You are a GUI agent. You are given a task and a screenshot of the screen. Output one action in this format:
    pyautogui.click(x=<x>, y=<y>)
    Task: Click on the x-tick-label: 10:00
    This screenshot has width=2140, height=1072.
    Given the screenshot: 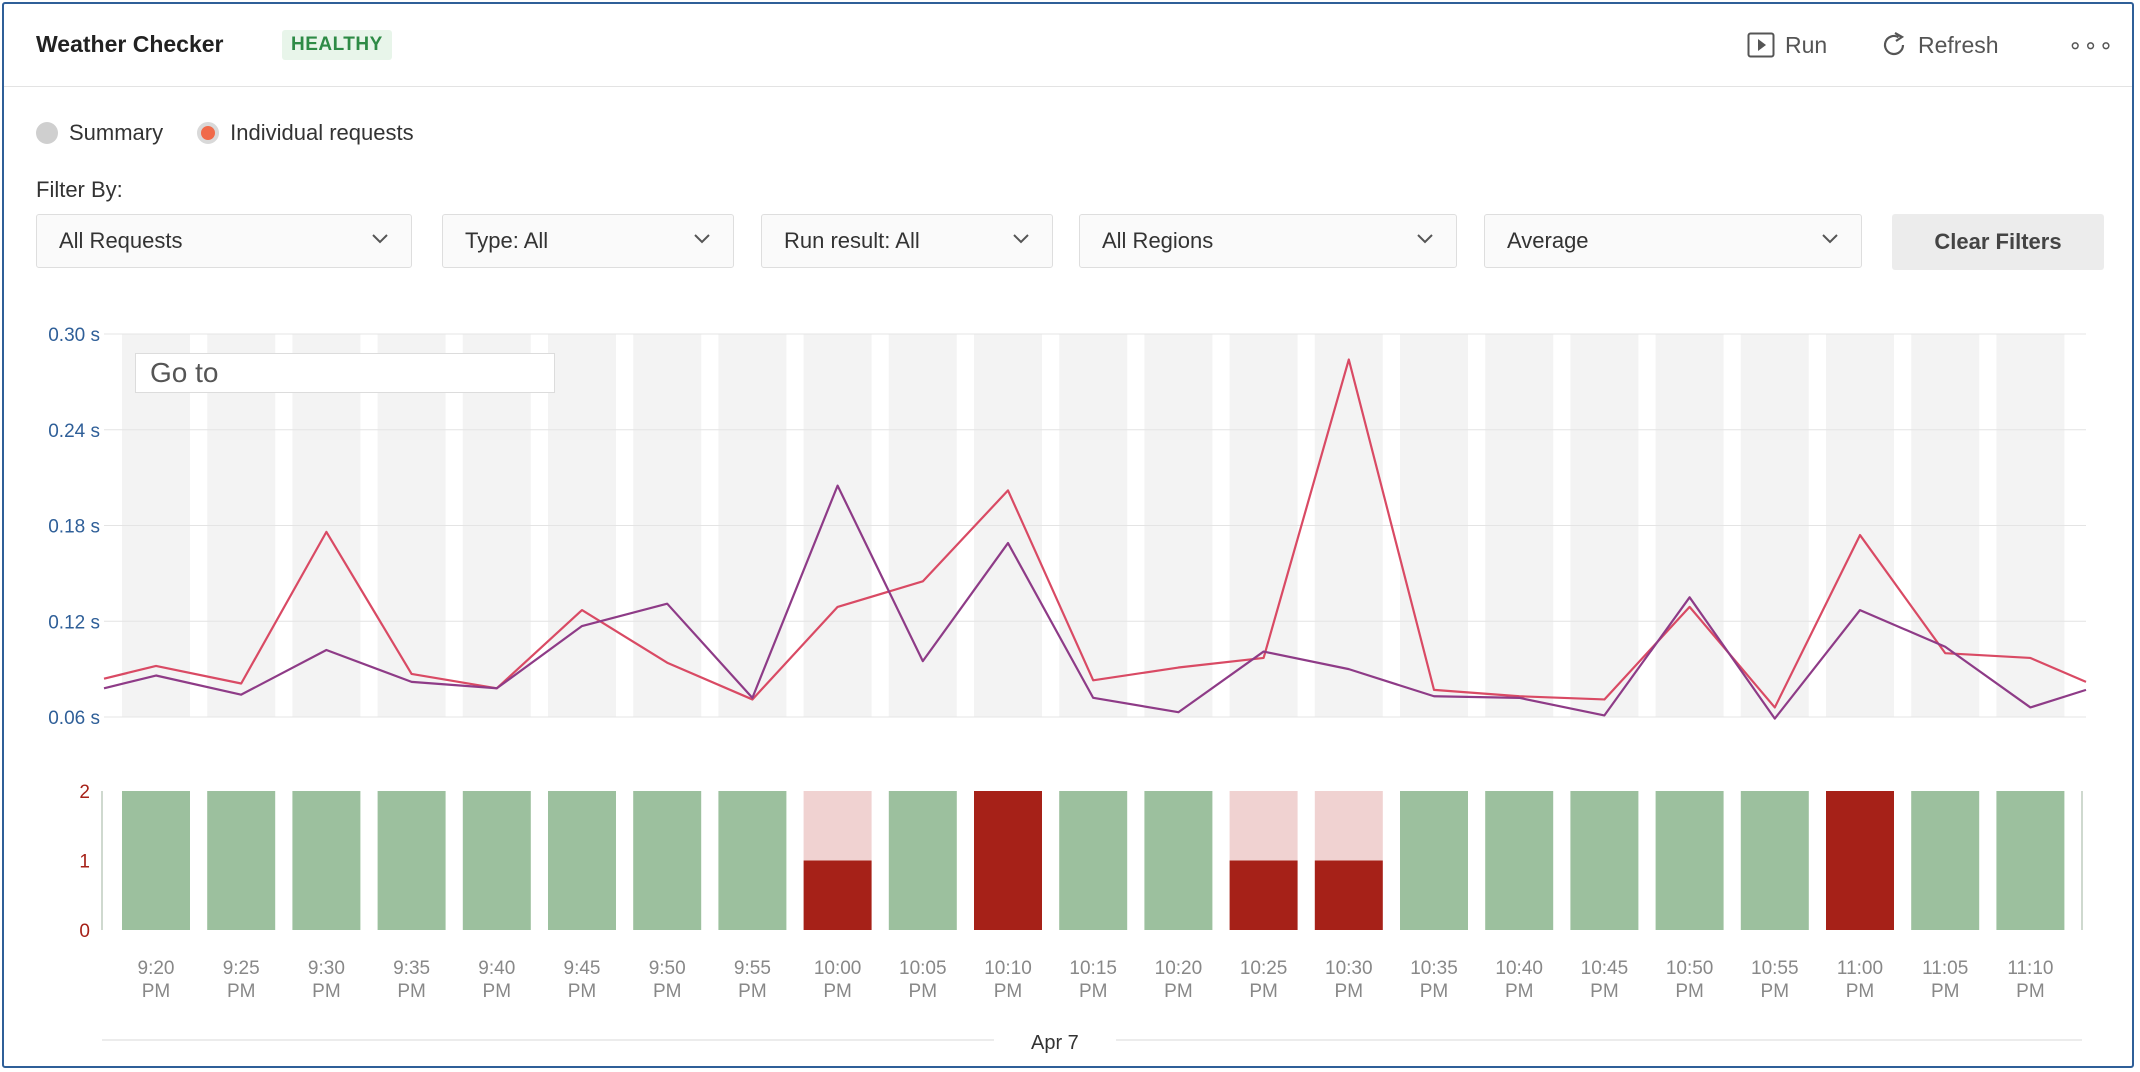 What is the action you would take?
    pyautogui.click(x=838, y=968)
    